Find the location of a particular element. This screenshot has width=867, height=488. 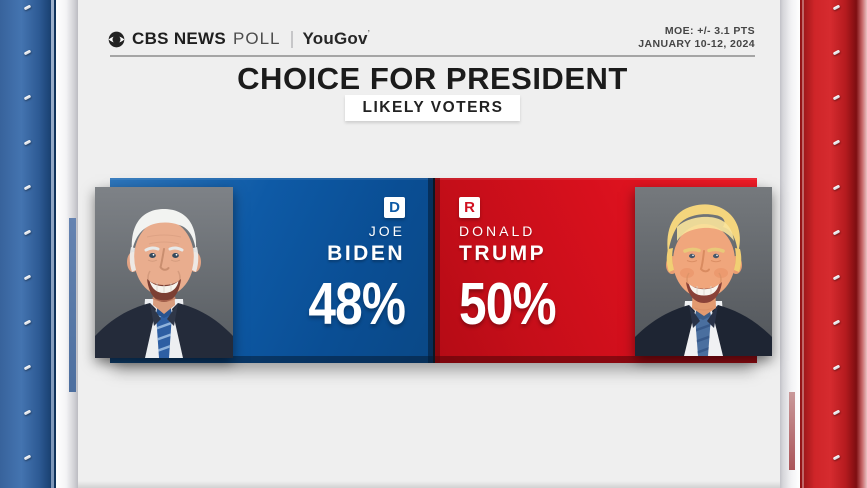

subtitle-badge: LIKELY VOTERS is located at coordinates (432, 108).